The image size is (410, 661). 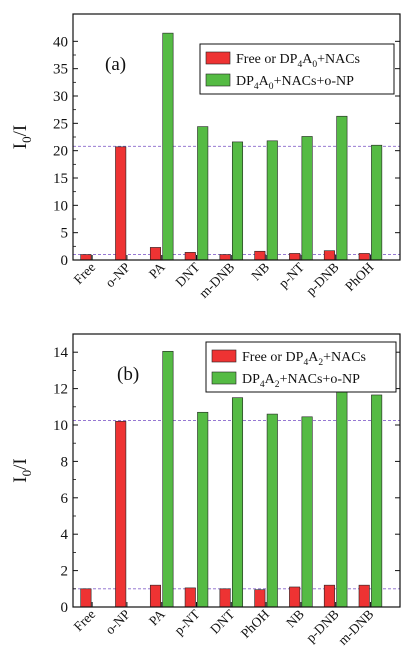 What do you see at coordinates (65, 535) in the screenshot?
I see `y-tick-label: 4` at bounding box center [65, 535].